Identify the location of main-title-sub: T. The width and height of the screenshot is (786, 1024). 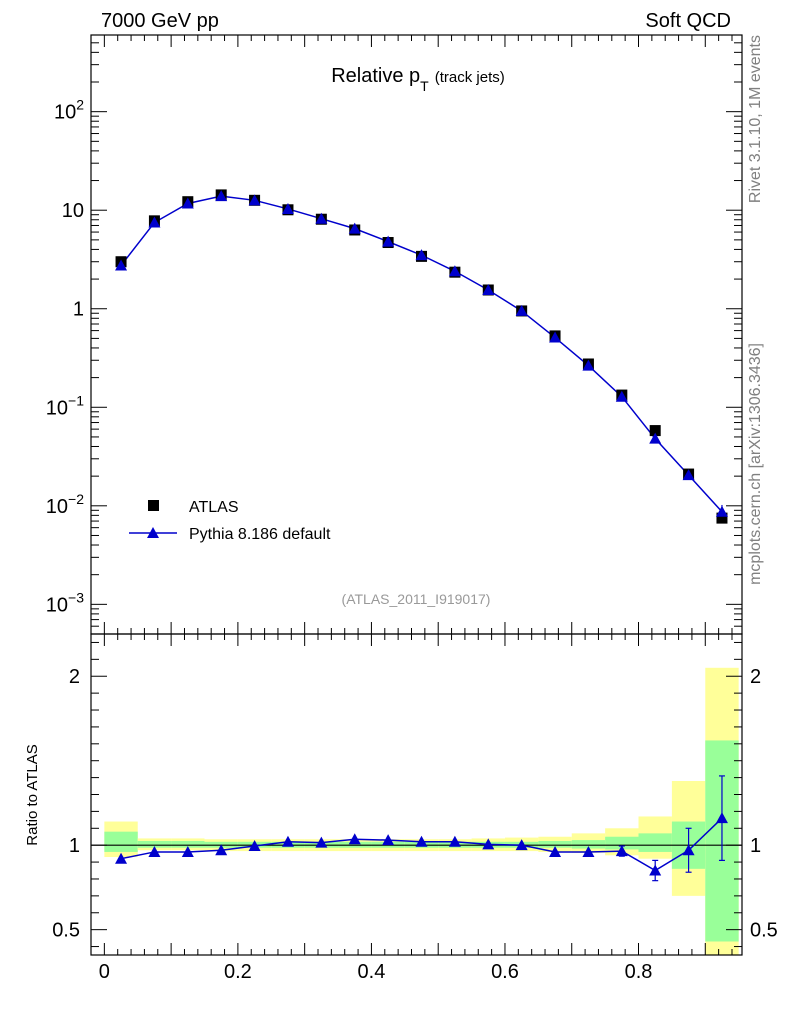
(424, 86).